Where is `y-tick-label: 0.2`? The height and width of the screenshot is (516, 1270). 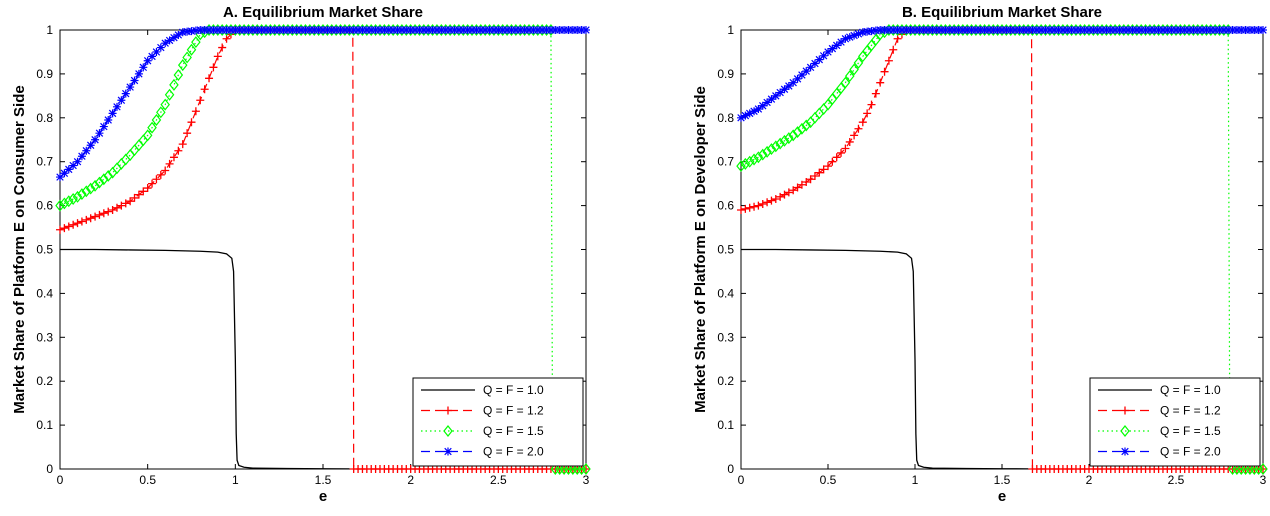
y-tick-label: 0.2 is located at coordinates (44, 381).